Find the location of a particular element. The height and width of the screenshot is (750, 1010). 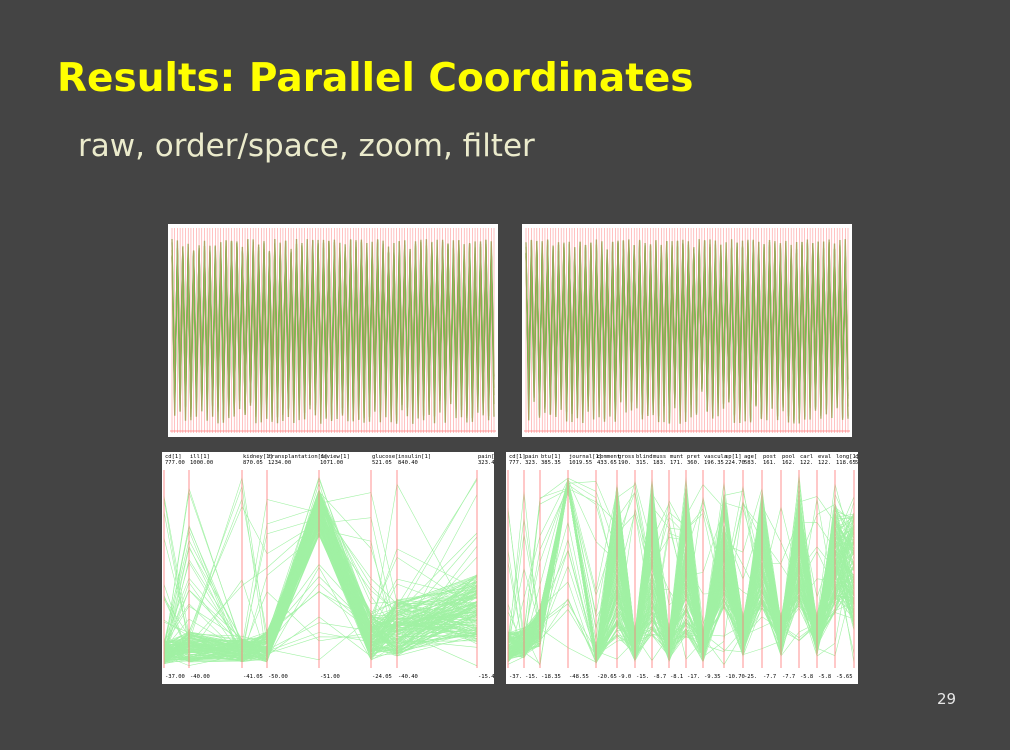

filter-plot is located at coordinates (682, 568).